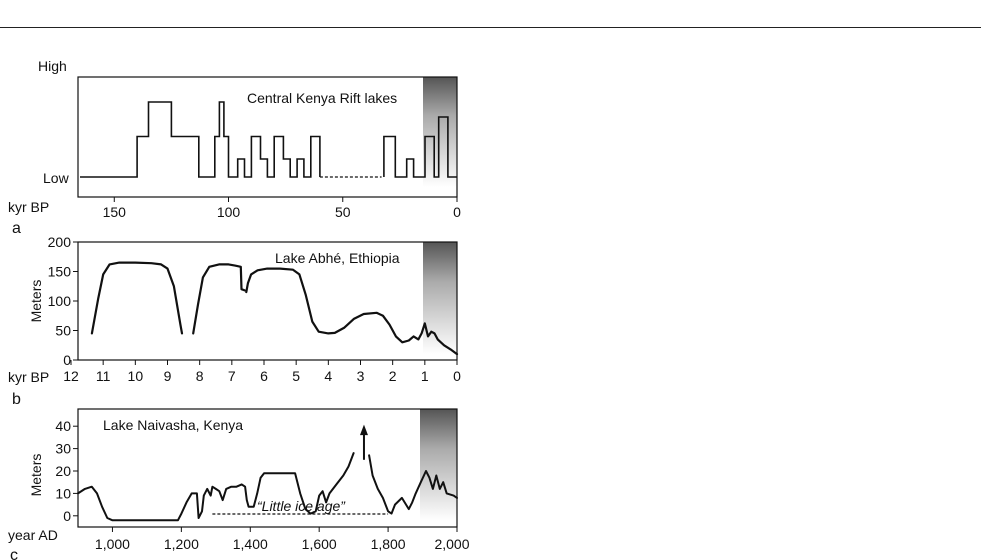 The image size is (981, 560). What do you see at coordinates (36, 475) in the screenshot?
I see `panel-c-y-label: Meters` at bounding box center [36, 475].